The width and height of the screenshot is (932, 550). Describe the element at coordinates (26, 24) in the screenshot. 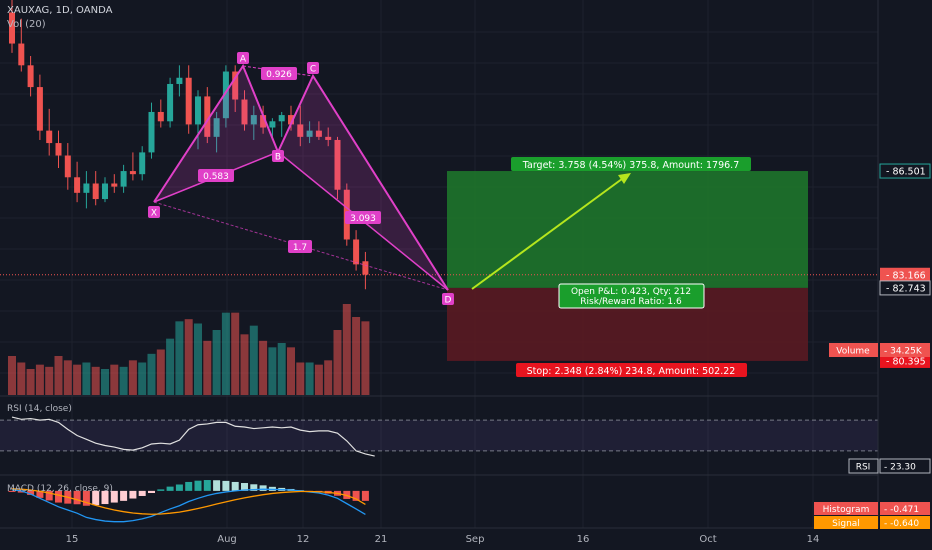

I see `volume-indicator-label: Vol (20)` at that location.